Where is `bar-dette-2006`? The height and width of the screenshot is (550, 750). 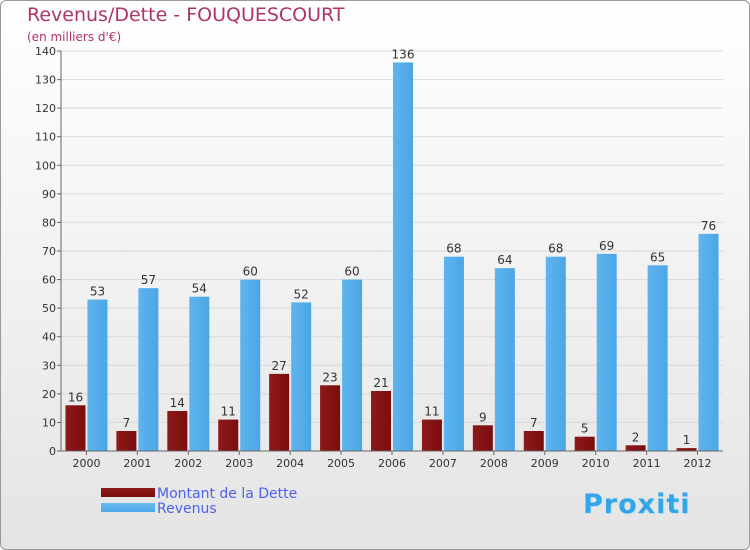
bar-dette-2006 is located at coordinates (381, 421).